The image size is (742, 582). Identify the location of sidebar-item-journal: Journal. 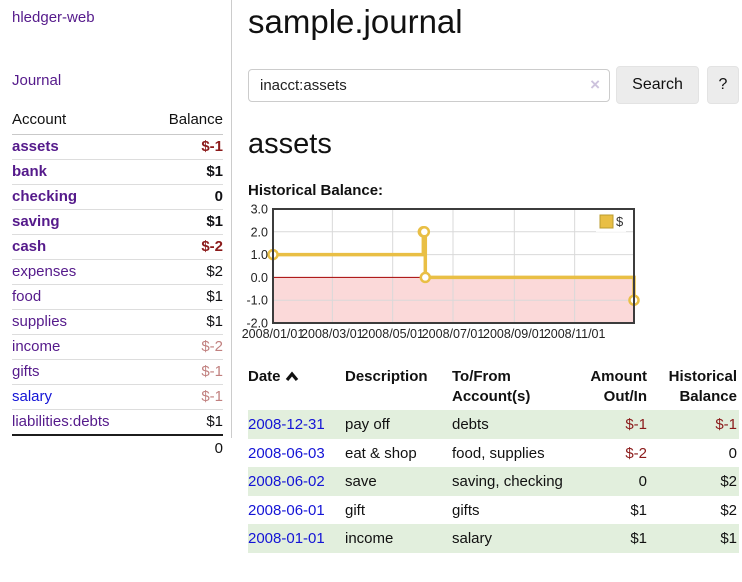
(37, 80).